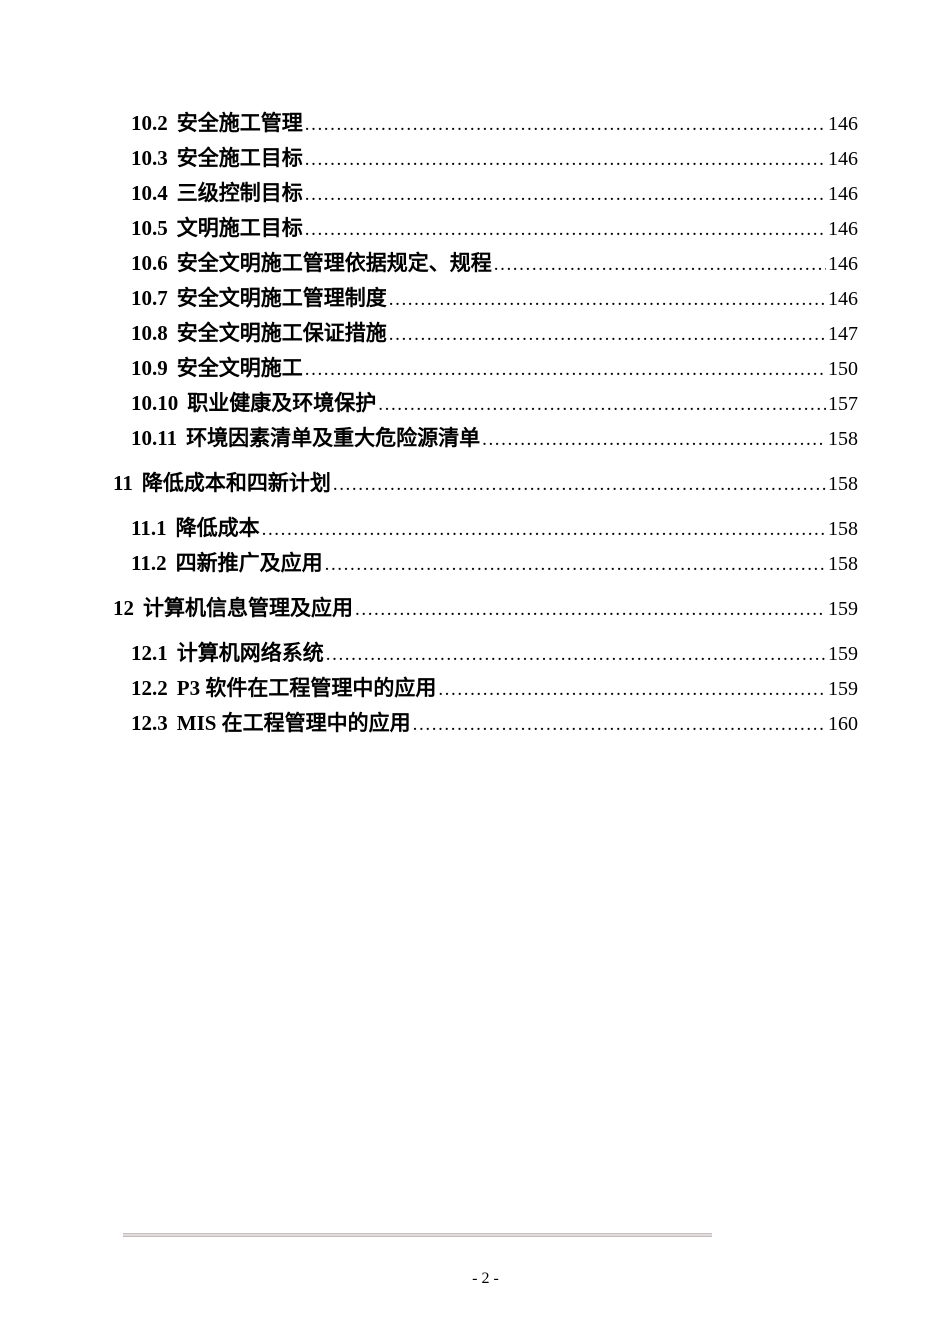 The width and height of the screenshot is (950, 1344). Describe the element at coordinates (843, 724) in the screenshot. I see `toc-entry-page: 160` at that location.